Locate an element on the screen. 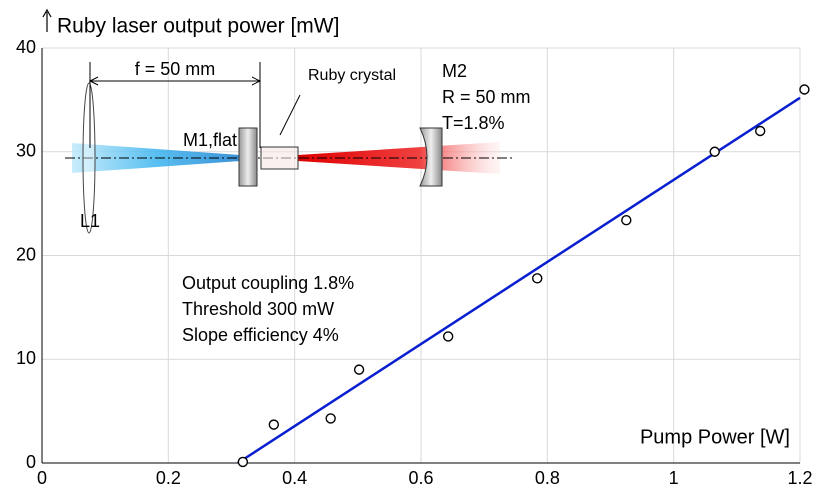 This screenshot has height=491, width=820. annotation: Threshold 300 mW is located at coordinates (258, 309).